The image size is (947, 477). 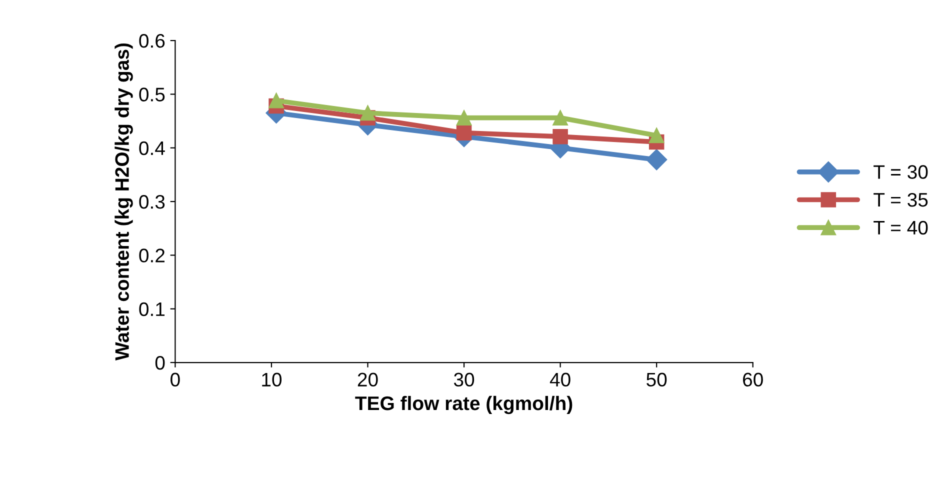 I want to click on x-tick-label: 0, so click(x=175, y=379).